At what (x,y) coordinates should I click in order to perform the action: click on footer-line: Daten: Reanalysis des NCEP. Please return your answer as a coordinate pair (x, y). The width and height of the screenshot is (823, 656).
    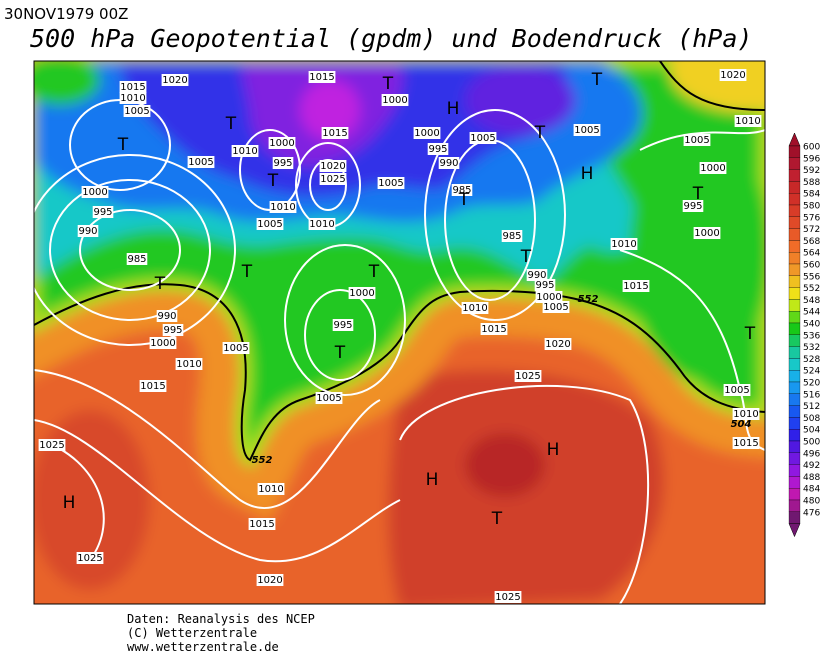
    Looking at the image, I should click on (221, 619).